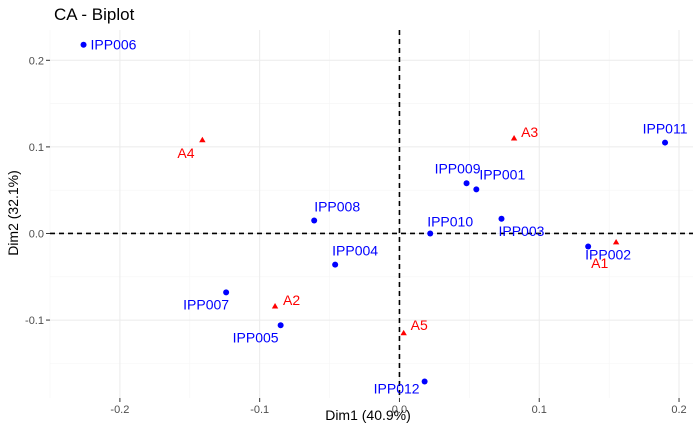  I want to click on row-point-label: IPP005, so click(256, 337).